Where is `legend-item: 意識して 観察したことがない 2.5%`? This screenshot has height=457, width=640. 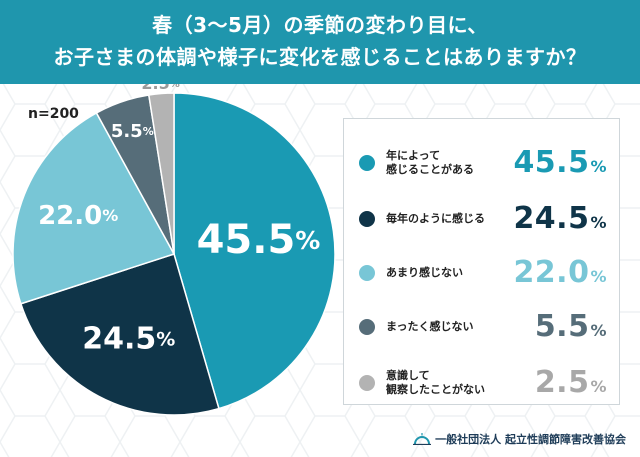 legend-item: 意識して 観察したことがない 2.5% is located at coordinates (482, 383).